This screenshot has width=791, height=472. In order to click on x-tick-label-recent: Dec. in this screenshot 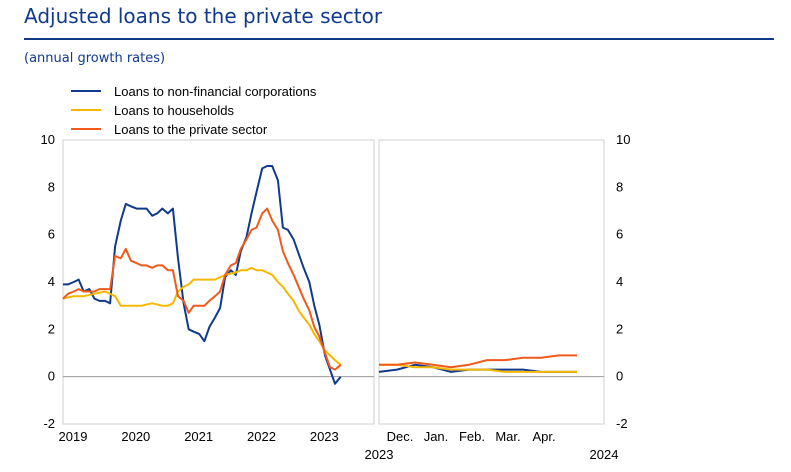, I will do `click(400, 436)`.